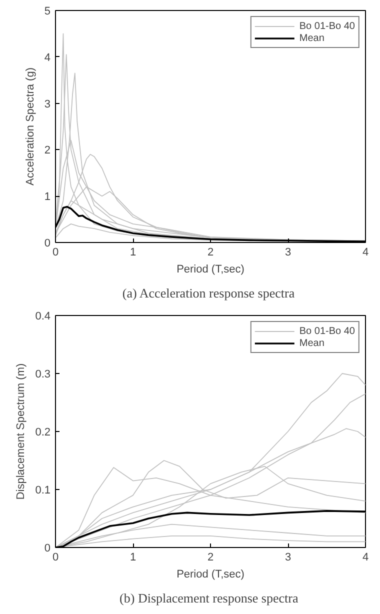  I want to click on y-tick-label: 3, so click(47, 104).